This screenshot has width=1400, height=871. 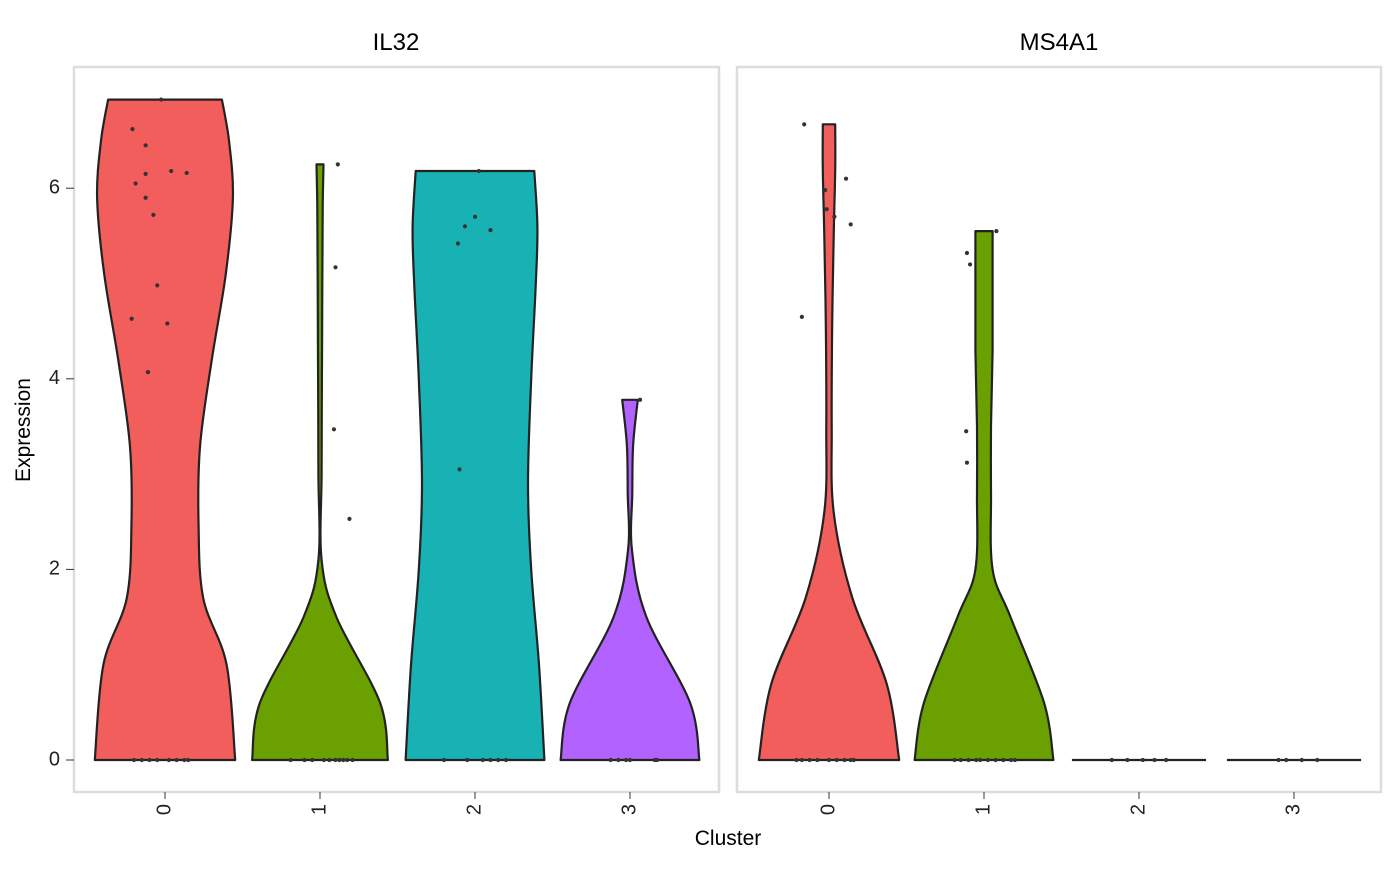 I want to click on x-tick-label: 3, so click(x=629, y=809).